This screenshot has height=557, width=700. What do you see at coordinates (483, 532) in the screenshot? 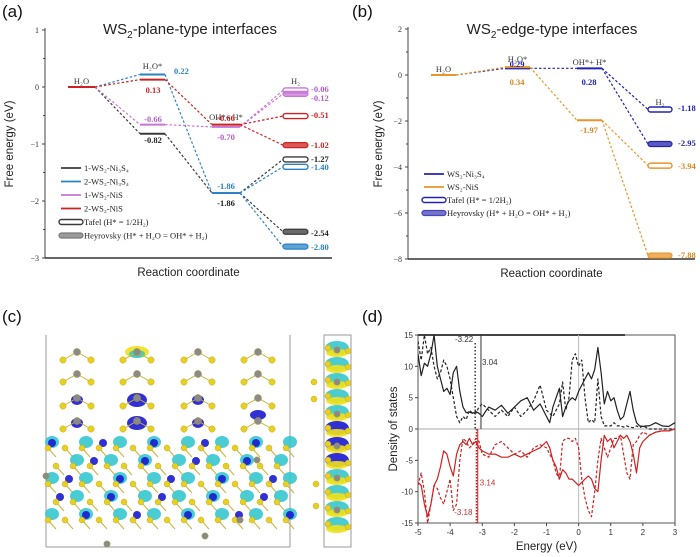
I see `x-tick-label: -3` at bounding box center [483, 532].